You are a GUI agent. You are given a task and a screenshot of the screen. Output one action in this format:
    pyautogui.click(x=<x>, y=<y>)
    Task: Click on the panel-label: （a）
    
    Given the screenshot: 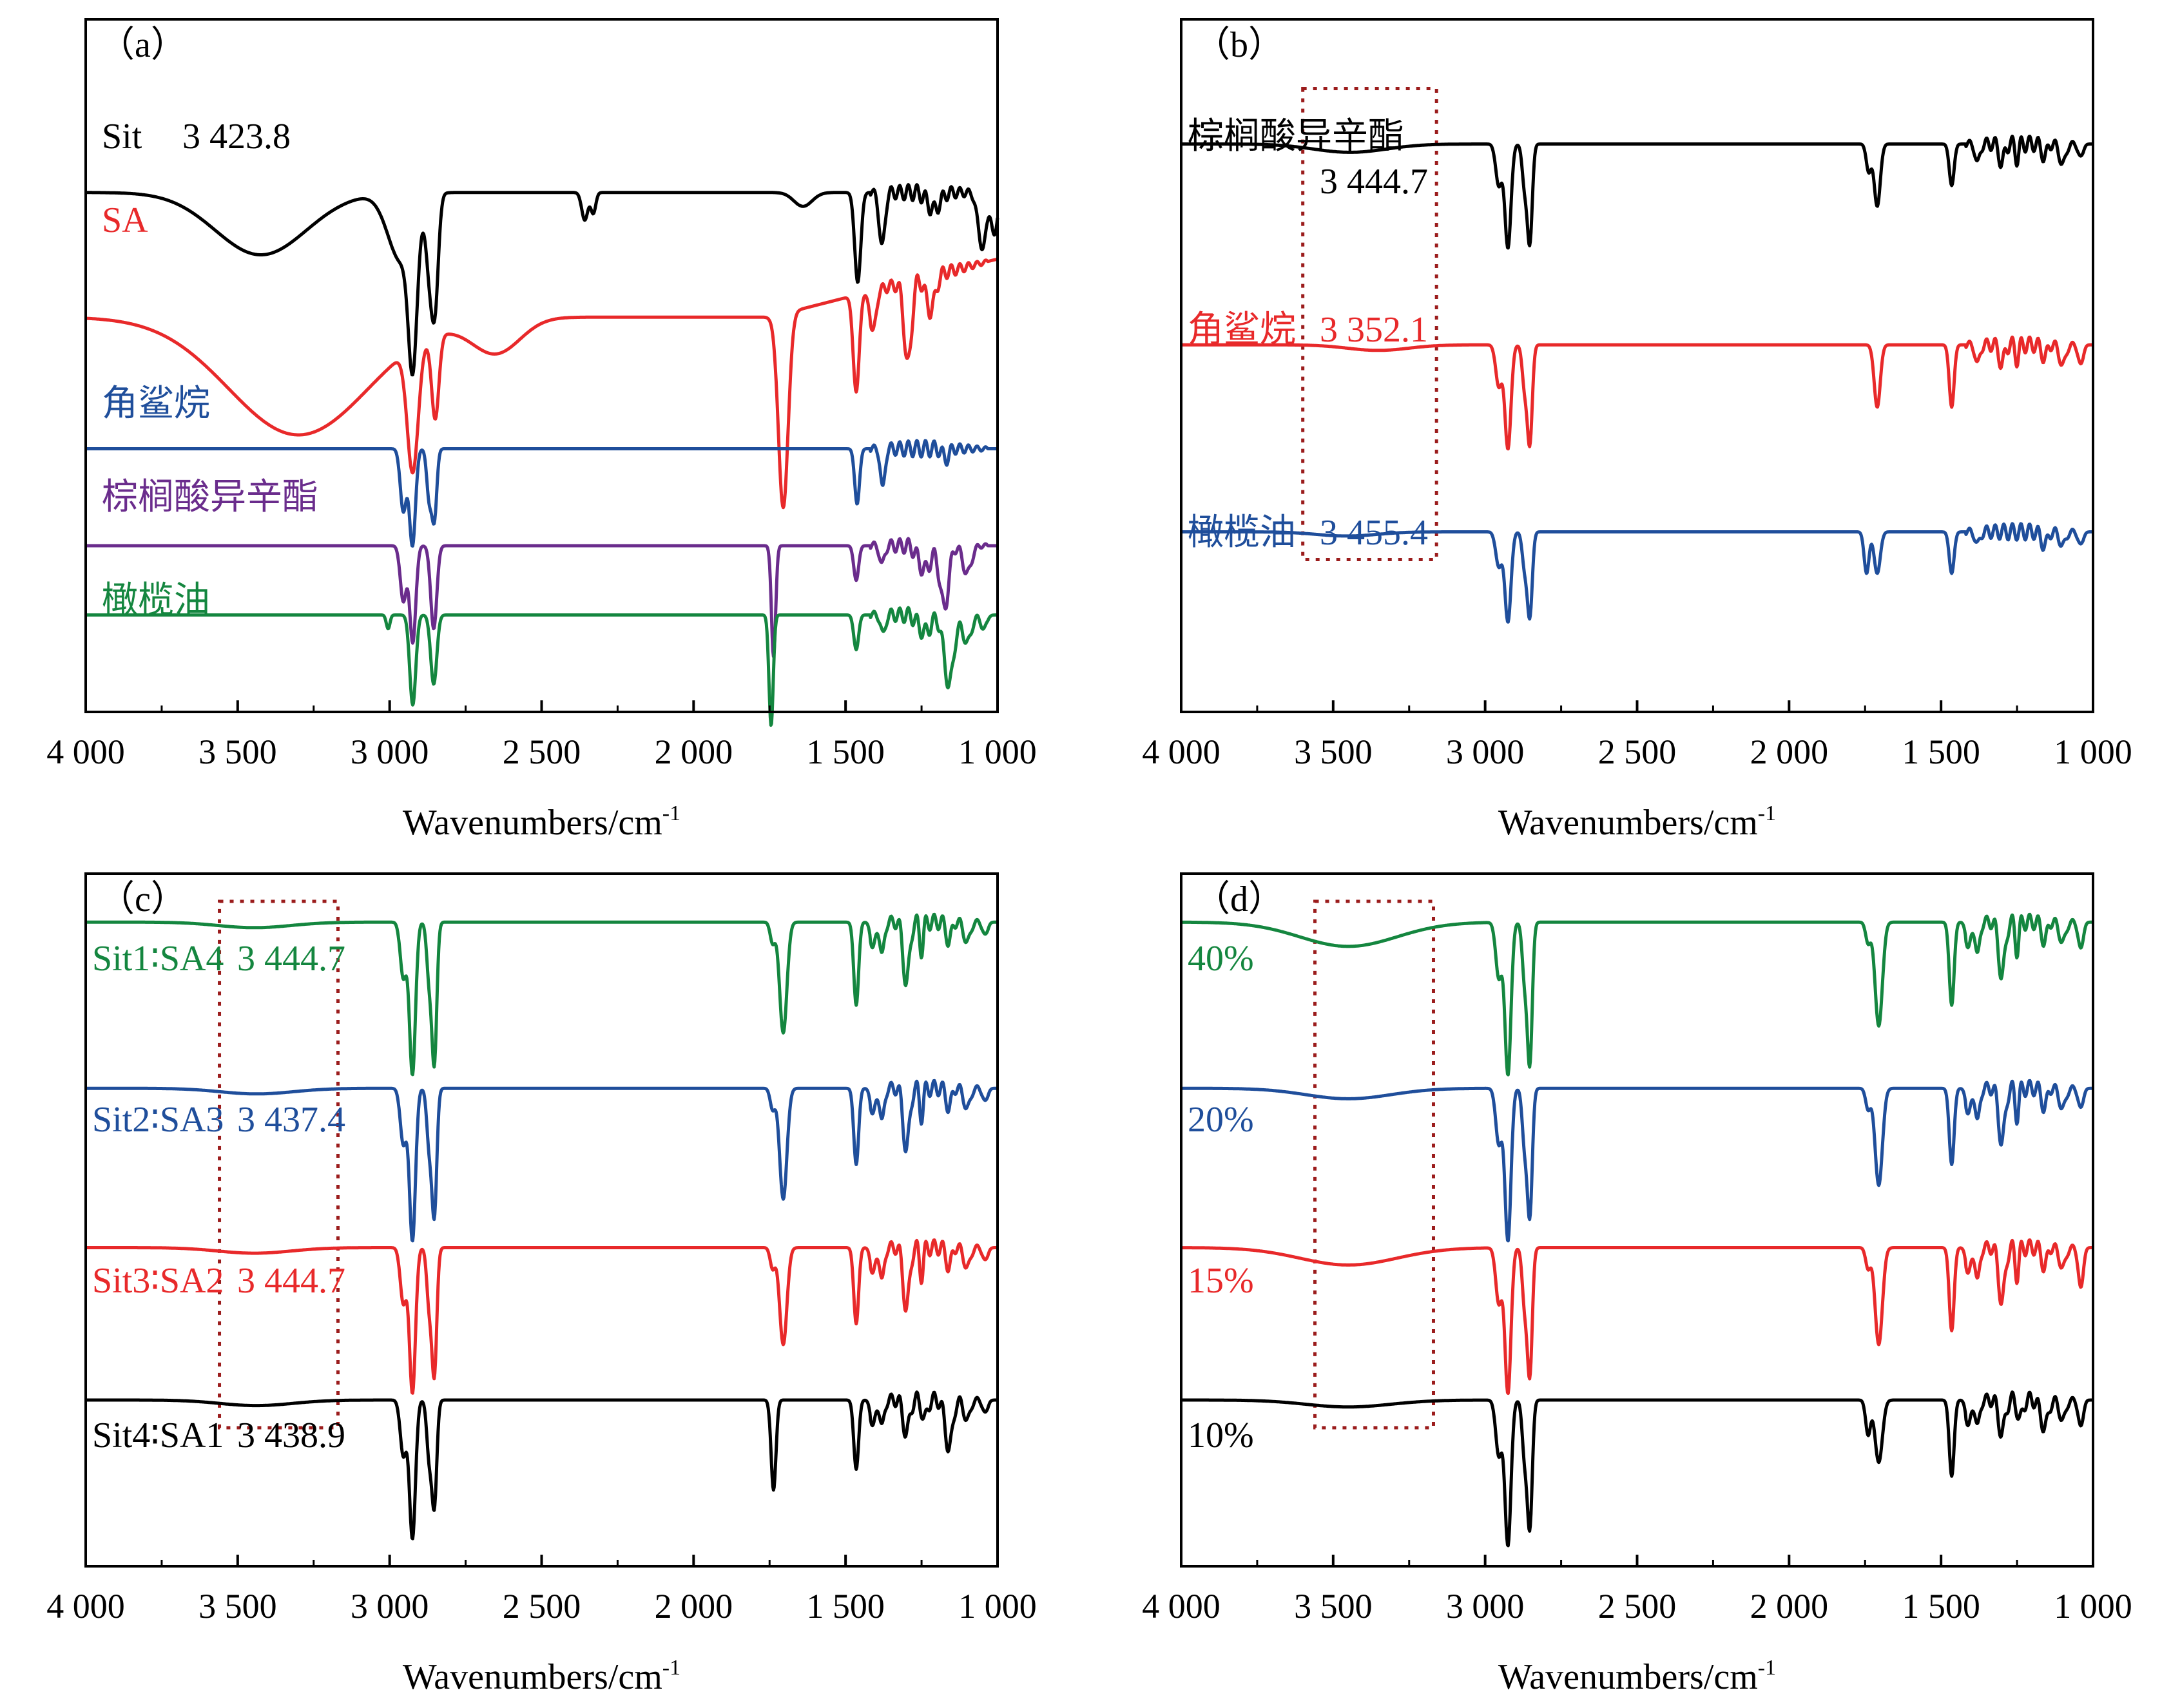 What is the action you would take?
    pyautogui.click(x=143, y=45)
    